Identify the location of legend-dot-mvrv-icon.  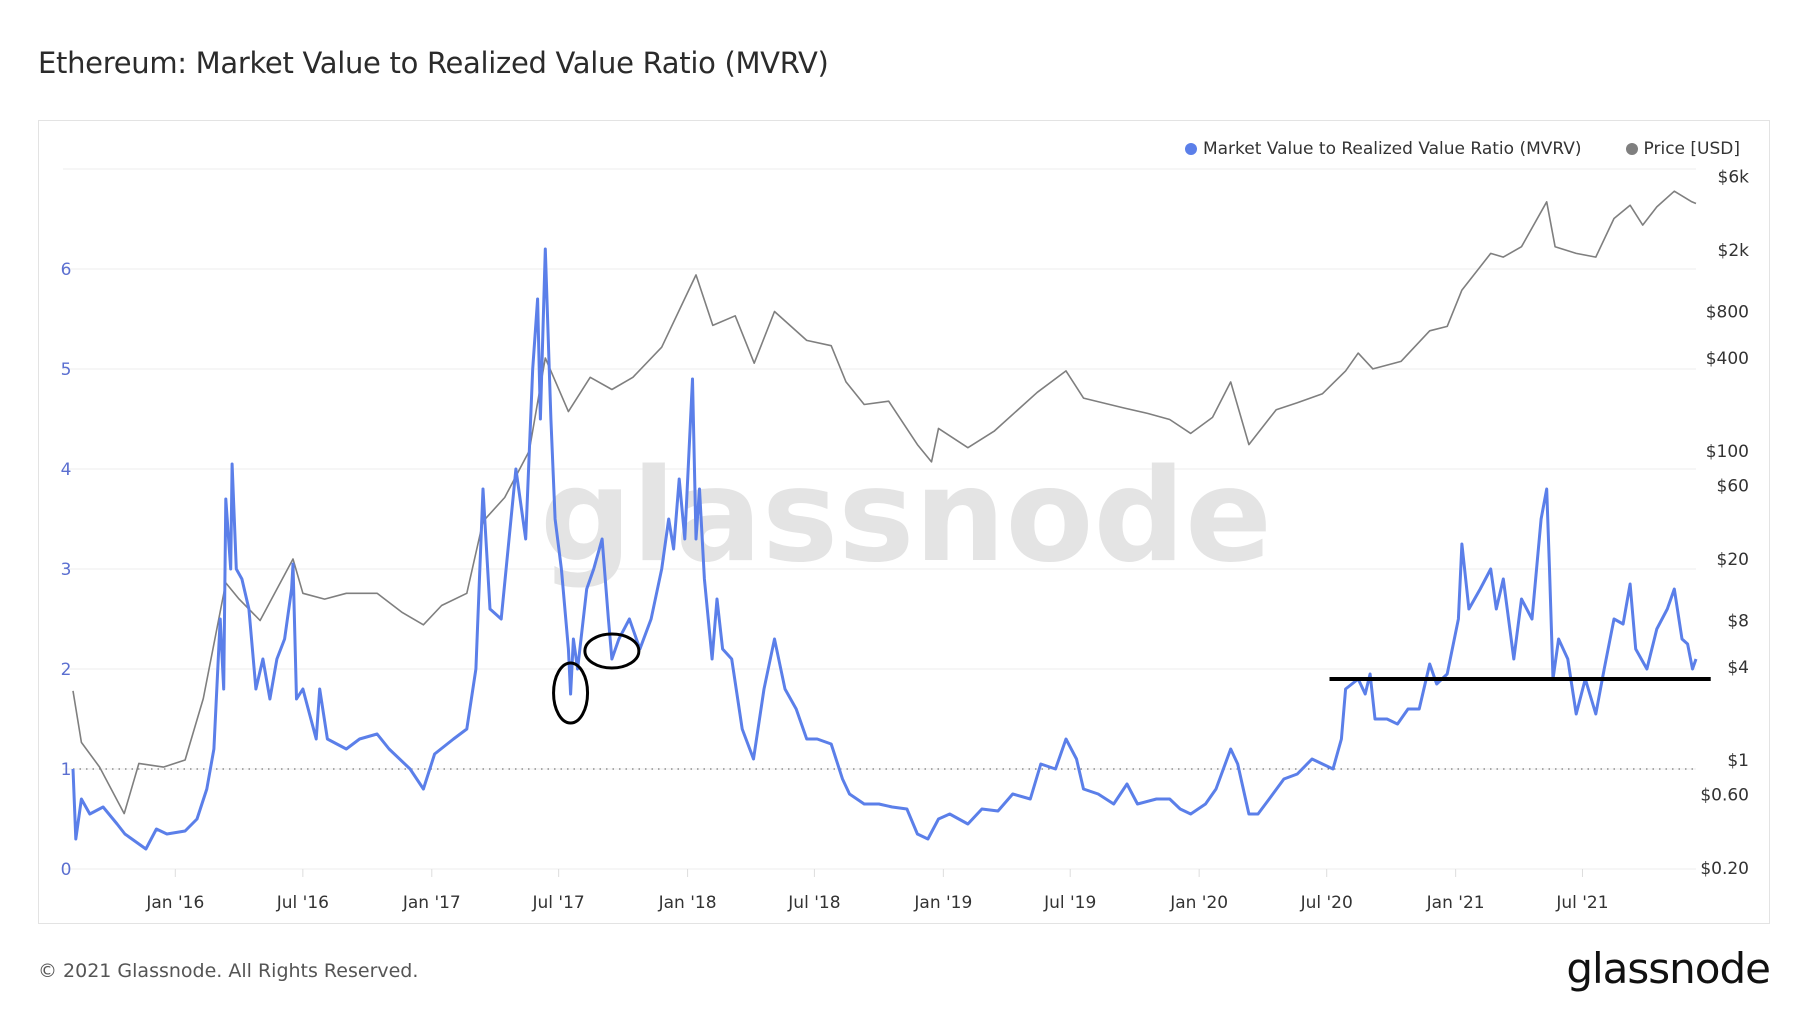
(1190, 149).